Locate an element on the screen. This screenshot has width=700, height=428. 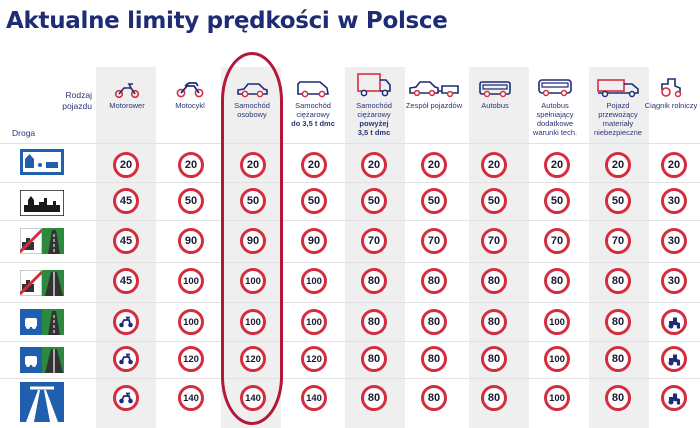
car-trailer-icon is located at coordinates (434, 85).